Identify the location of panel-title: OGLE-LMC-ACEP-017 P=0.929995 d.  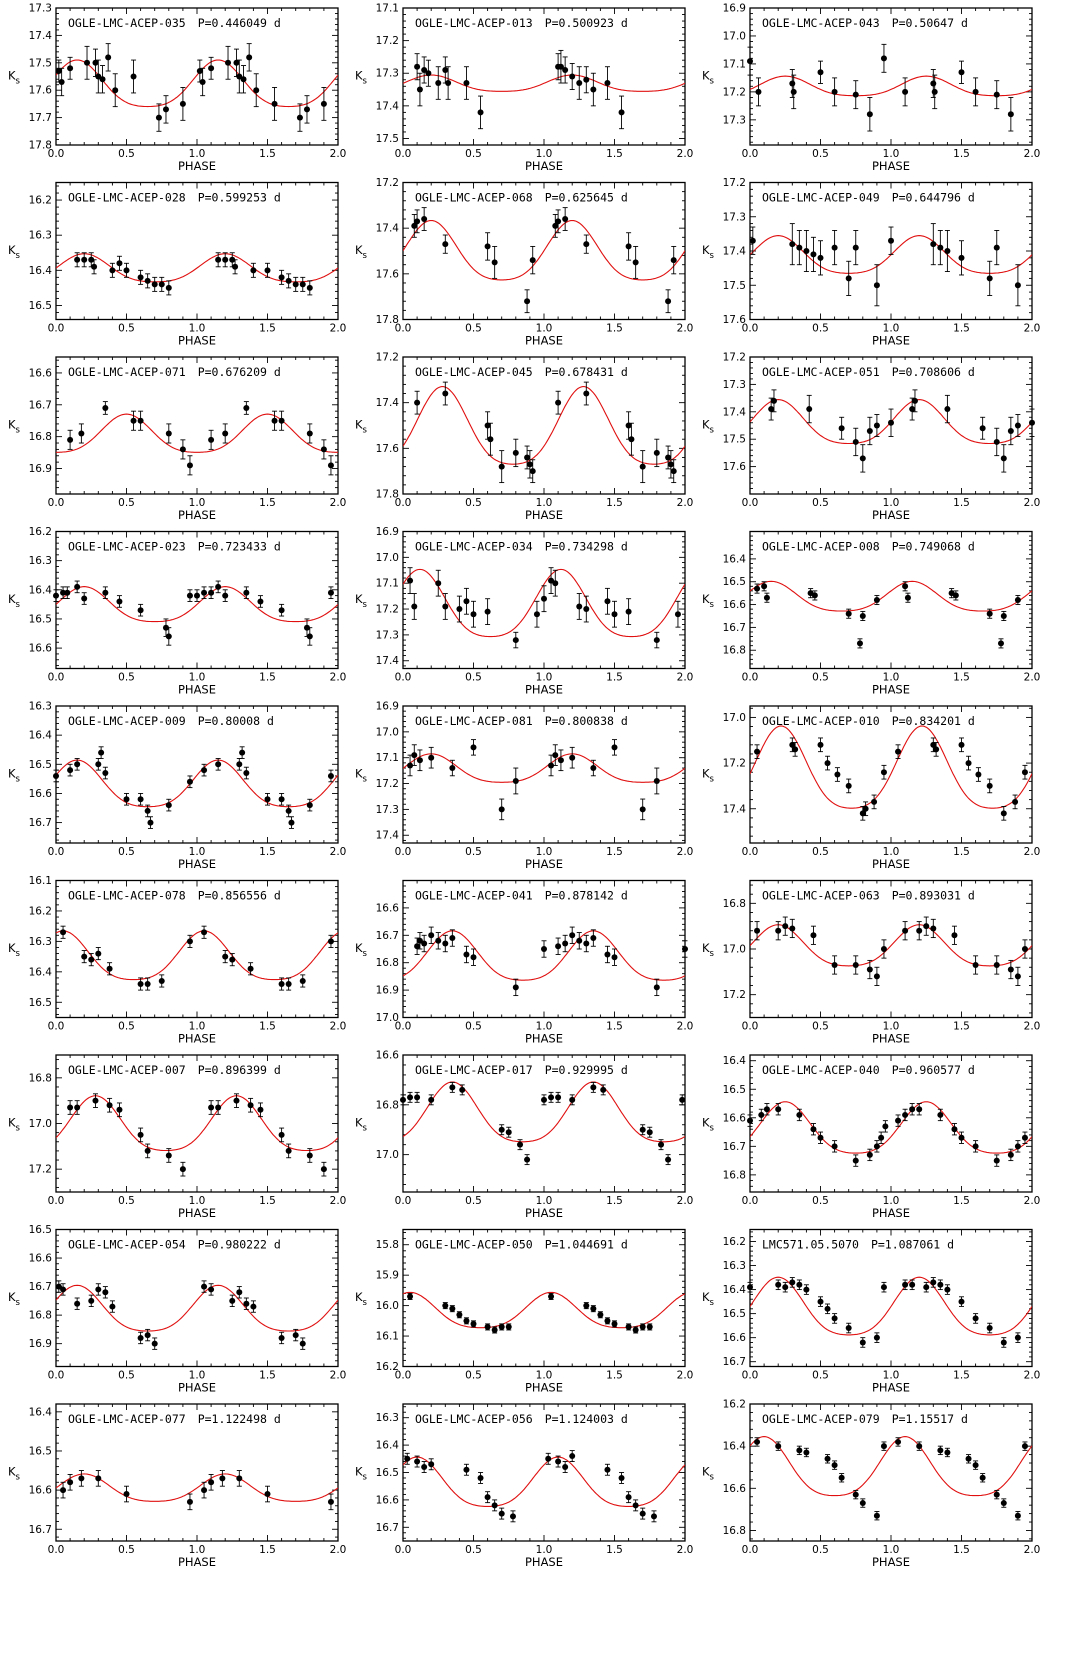
(521, 1070).